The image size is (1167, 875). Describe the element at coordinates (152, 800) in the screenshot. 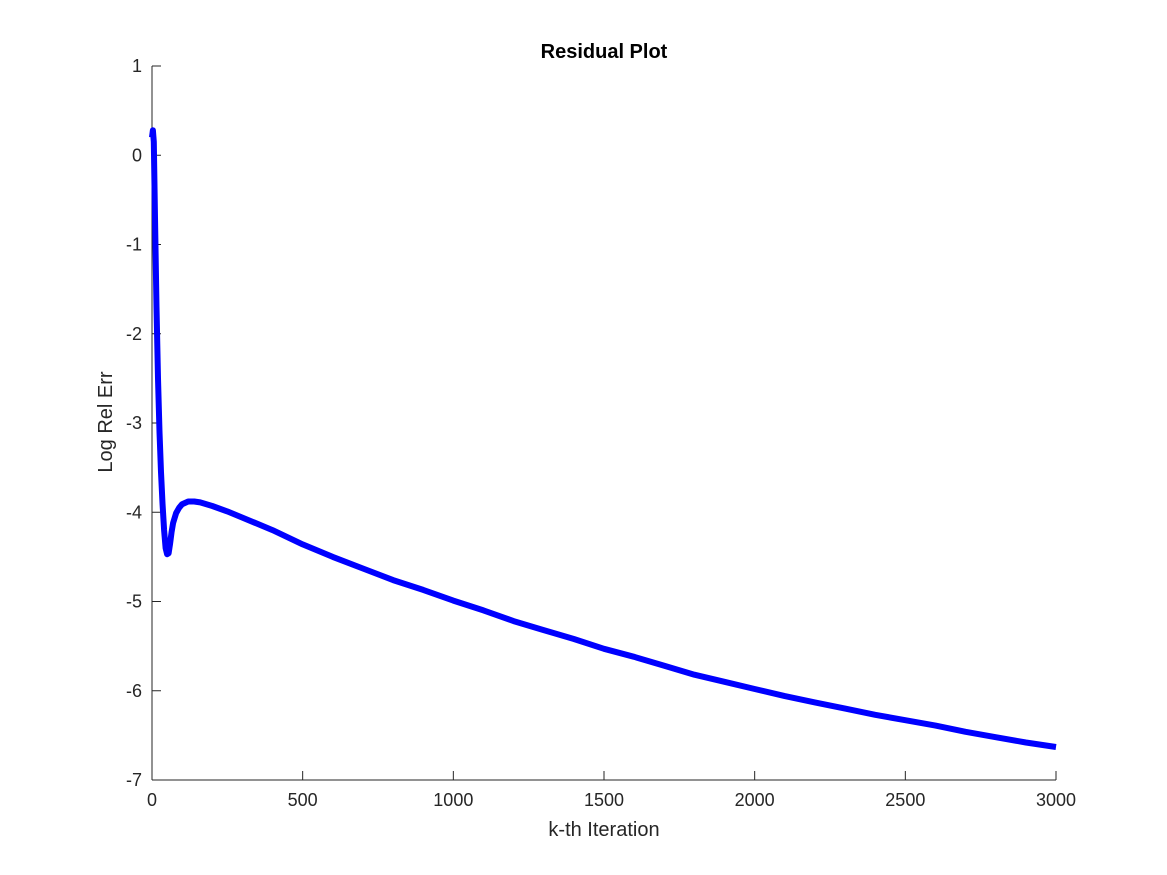

I see `x-tick-label: 0` at that location.